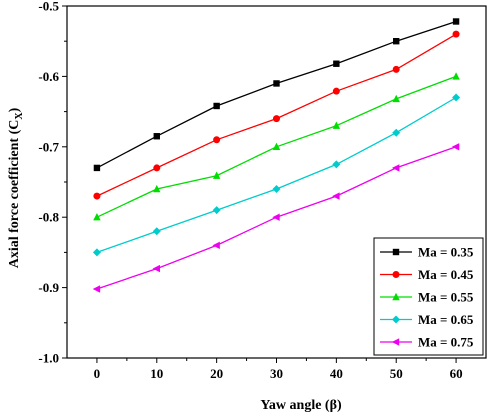 The width and height of the screenshot is (498, 417). Describe the element at coordinates (48, 287) in the screenshot. I see `y-tick-label: -0.9` at that location.